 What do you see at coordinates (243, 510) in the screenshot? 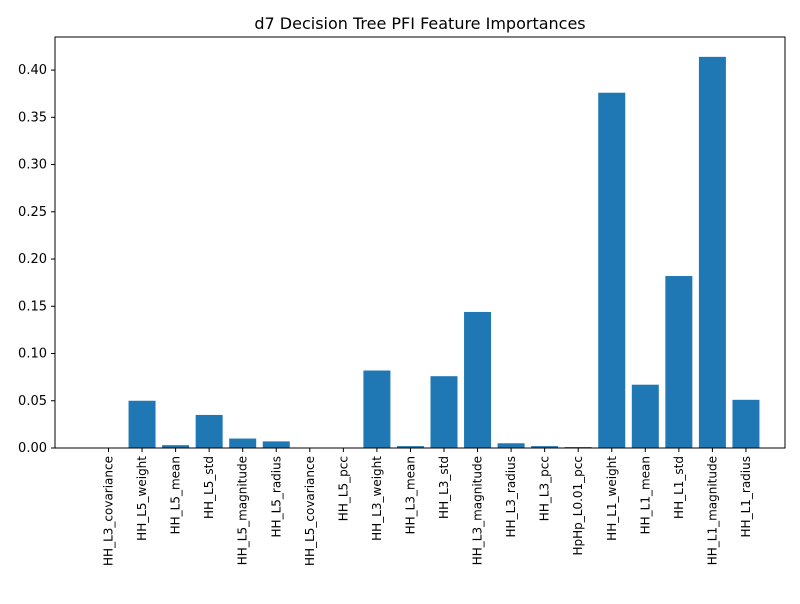
I see `x-tick-label: HH_L5_magnitude` at bounding box center [243, 510].